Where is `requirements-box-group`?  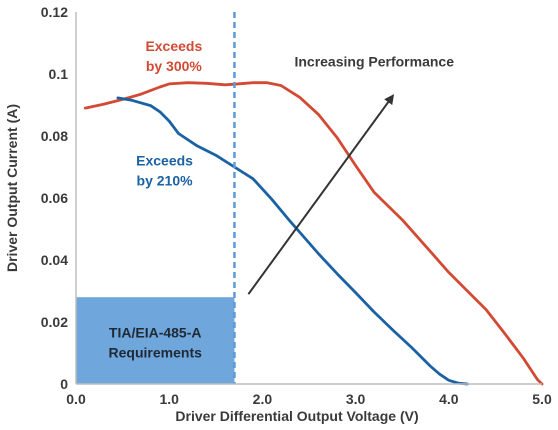
requirements-box-group is located at coordinates (155, 340).